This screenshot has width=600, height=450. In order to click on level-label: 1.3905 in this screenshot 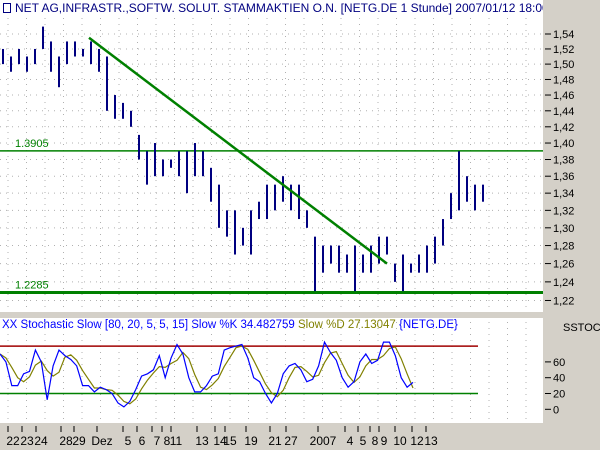, I will do `click(32, 144)`.